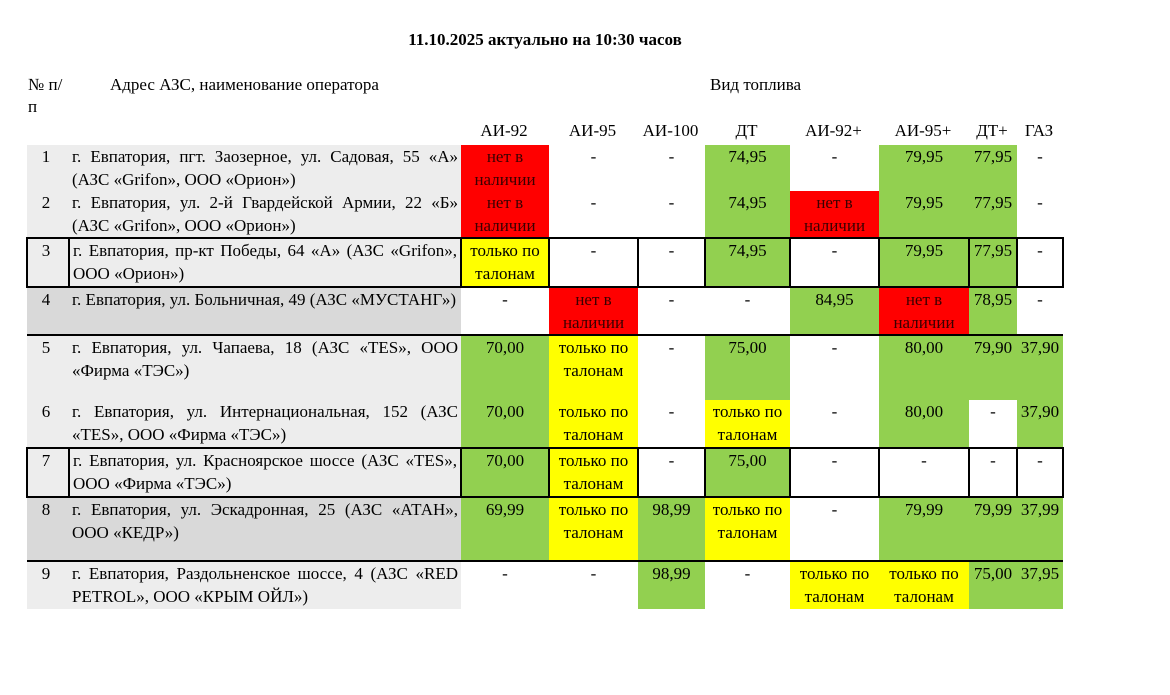  Describe the element at coordinates (48, 214) in the screenshot. I see `row-number: 2` at that location.